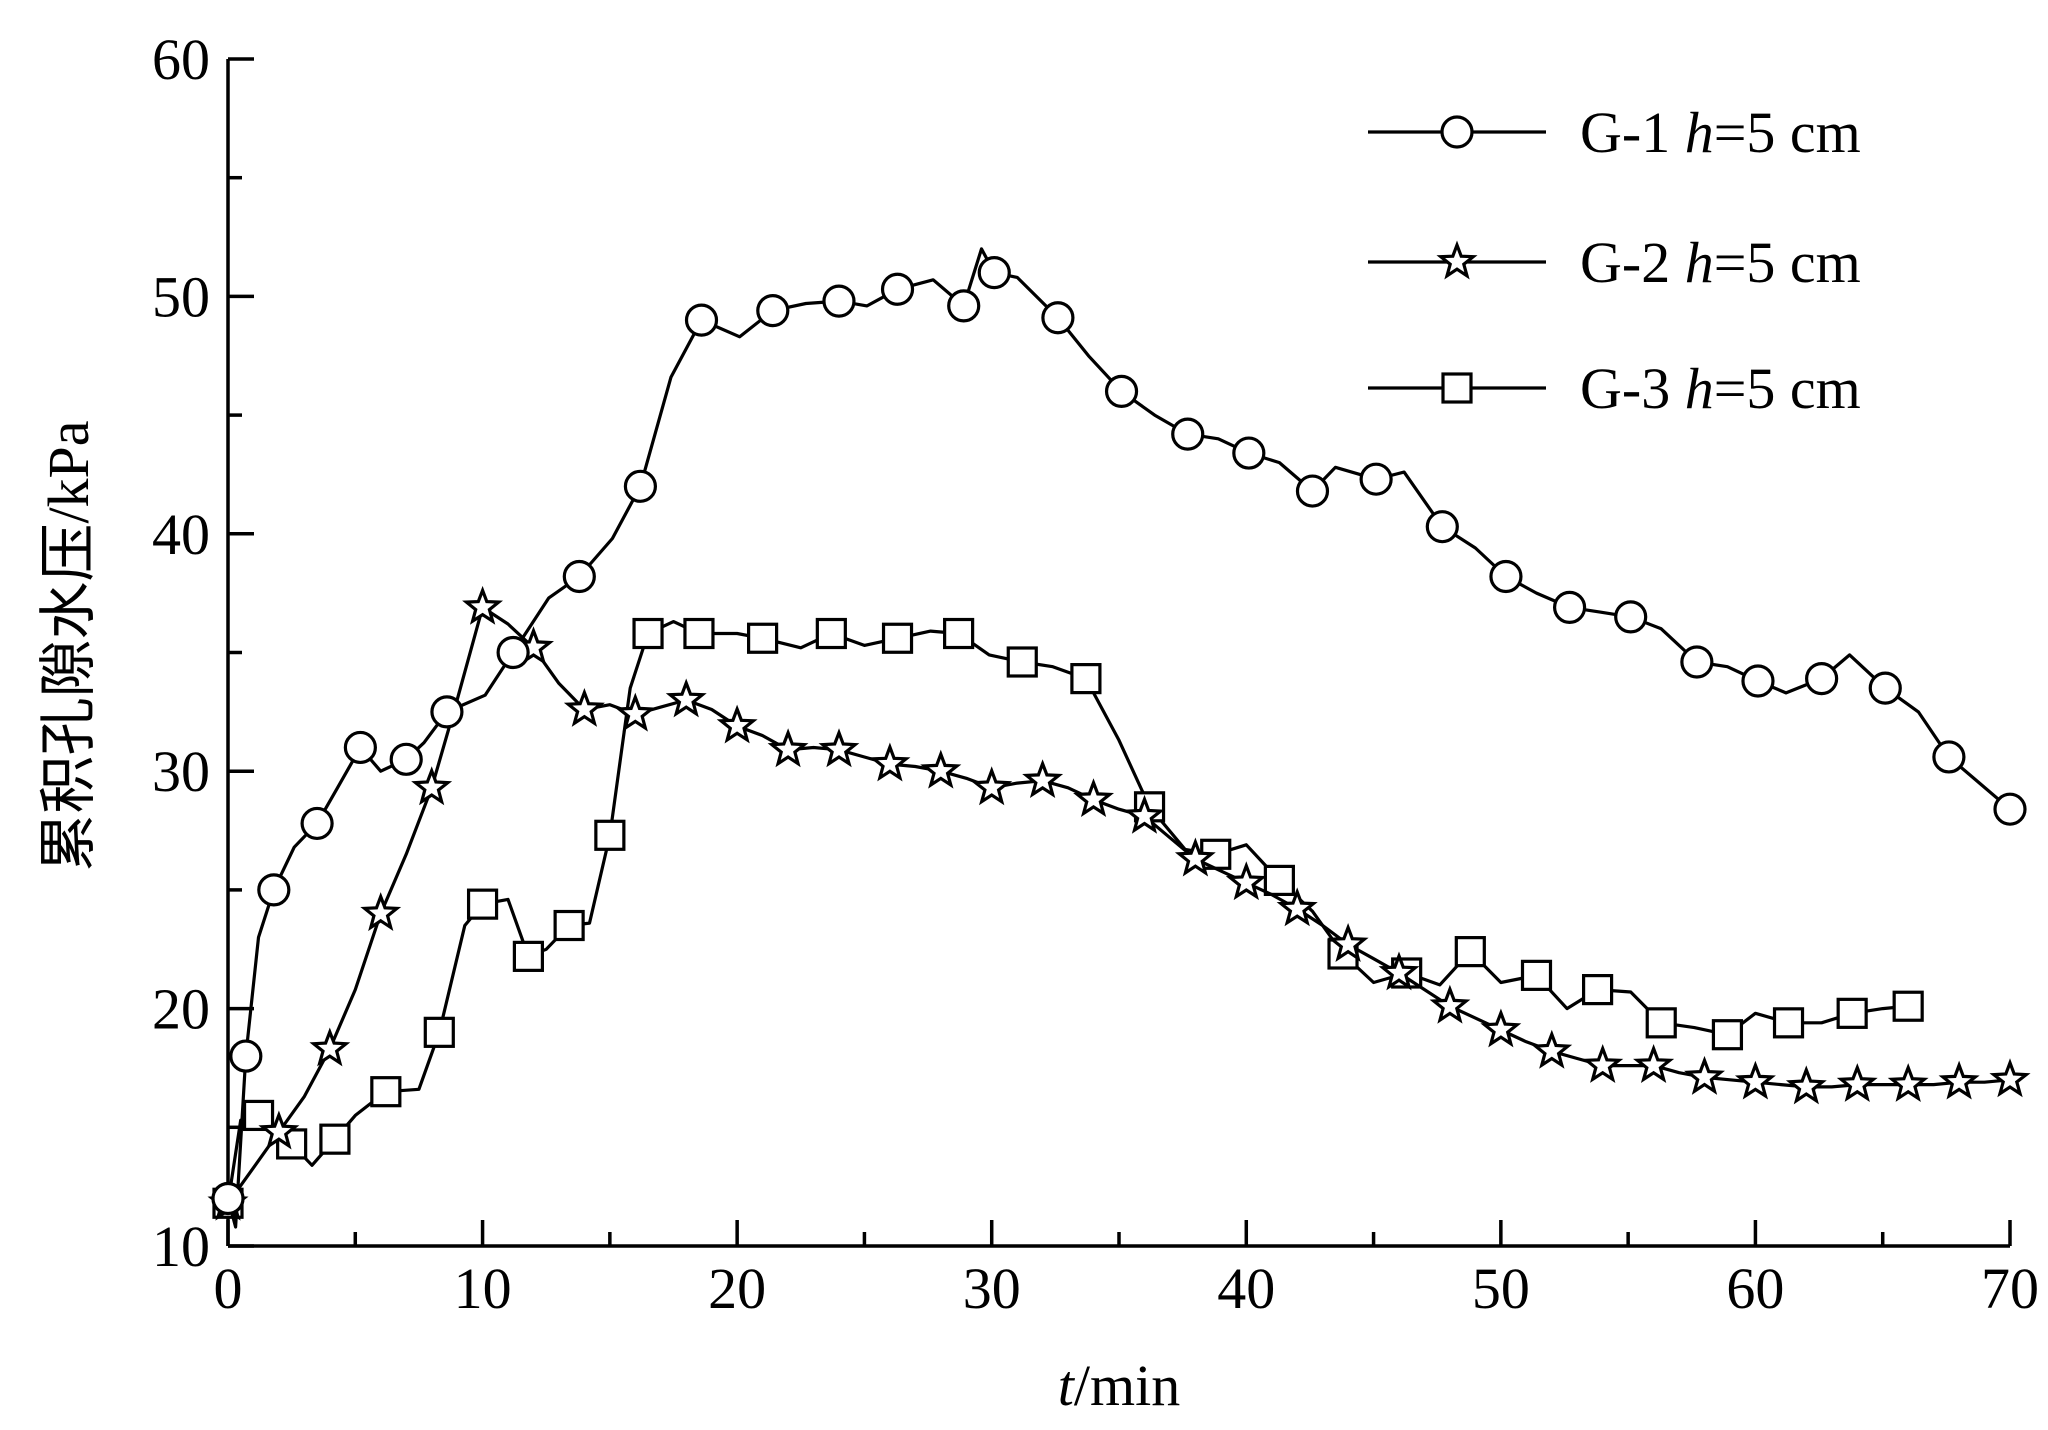  I want to click on x-axis-label-unit: /min, so click(1127, 1385).